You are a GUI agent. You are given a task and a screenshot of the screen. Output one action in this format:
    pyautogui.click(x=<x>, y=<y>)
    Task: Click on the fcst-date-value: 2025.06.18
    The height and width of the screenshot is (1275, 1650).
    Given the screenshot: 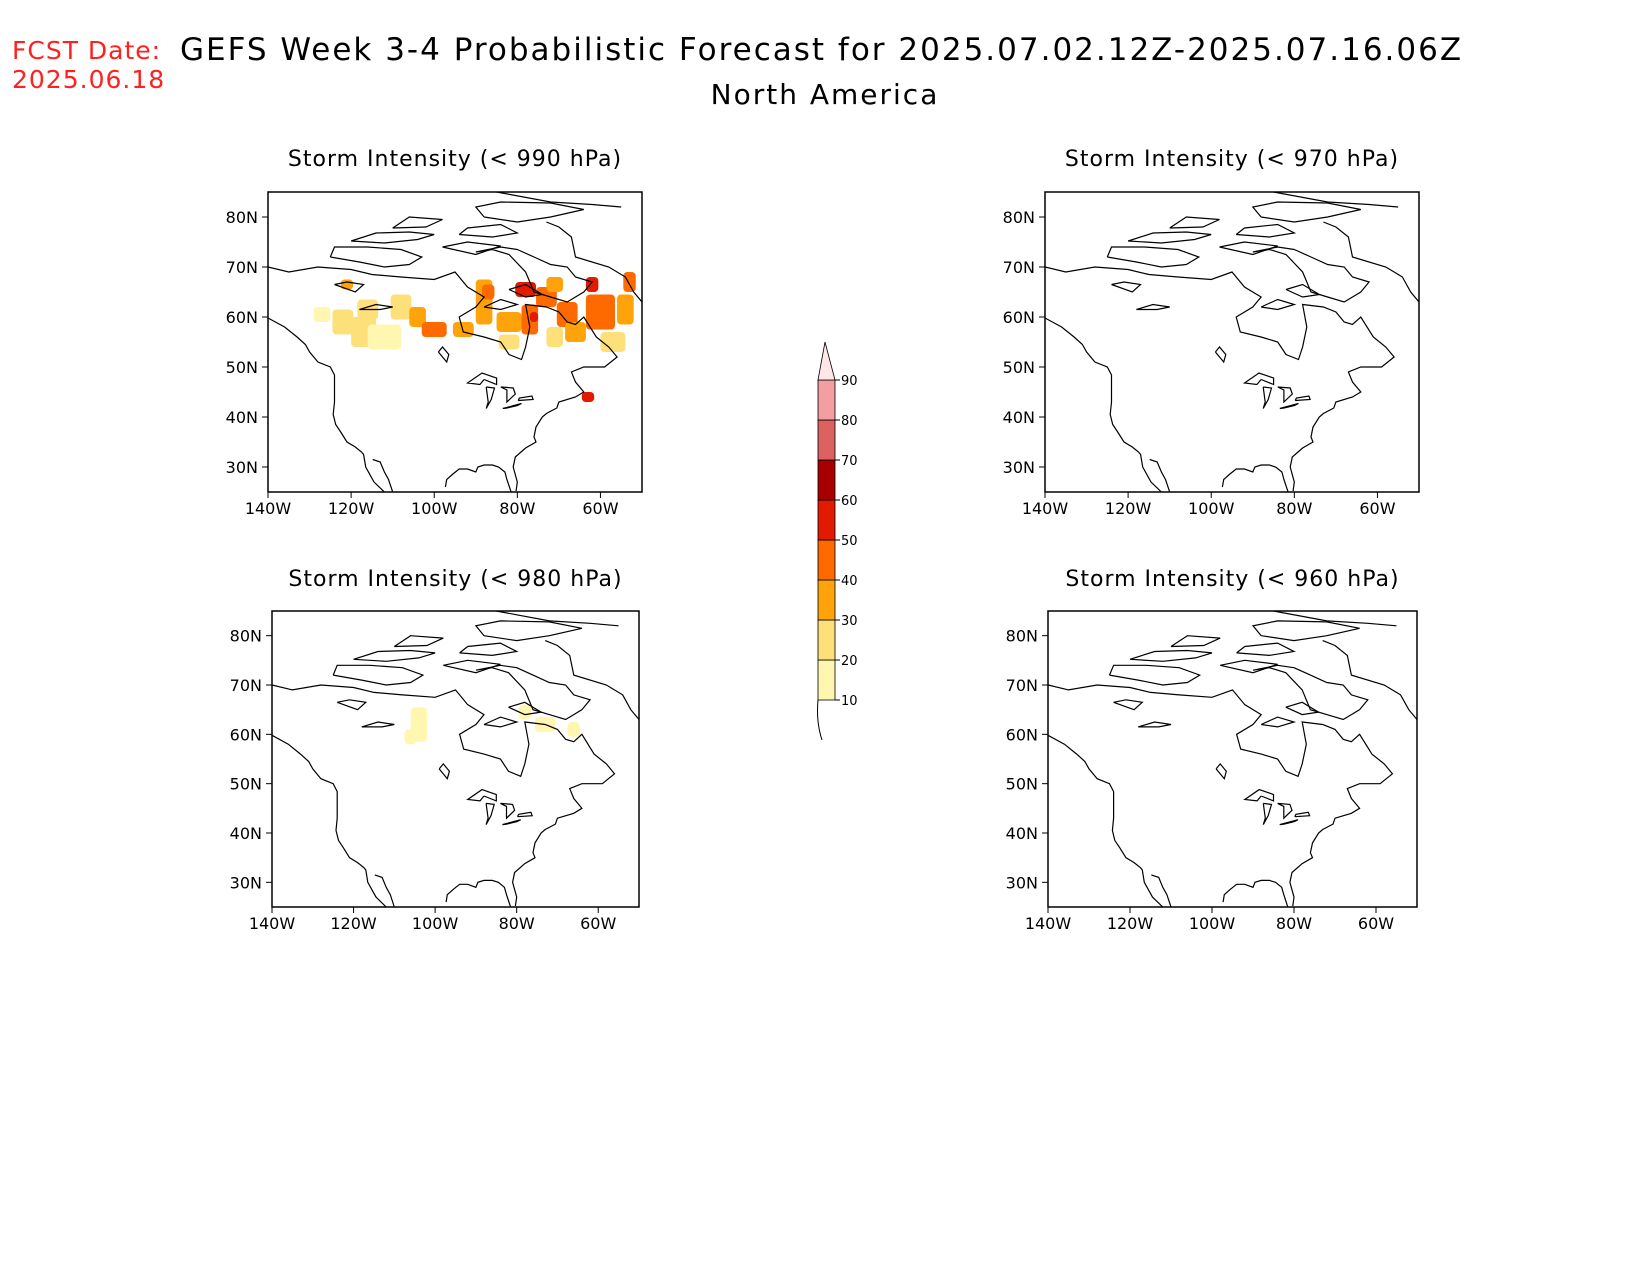 What is the action you would take?
    pyautogui.click(x=89, y=79)
    